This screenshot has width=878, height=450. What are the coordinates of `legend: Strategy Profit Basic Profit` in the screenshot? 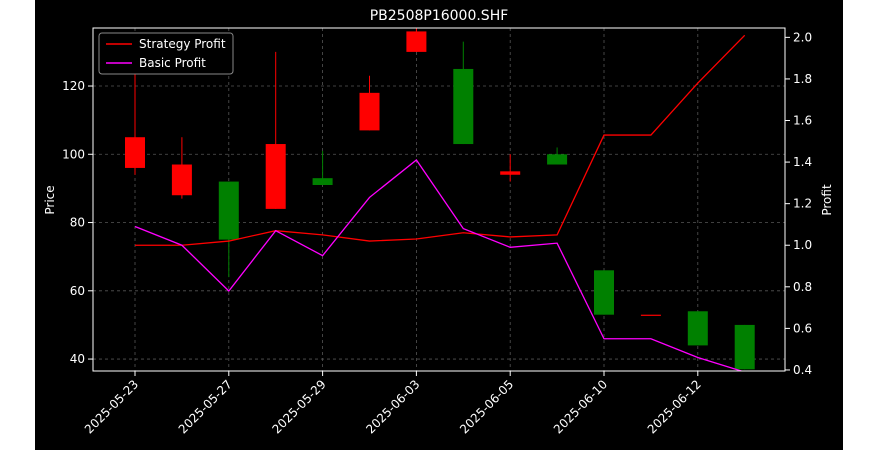 It's located at (166, 53).